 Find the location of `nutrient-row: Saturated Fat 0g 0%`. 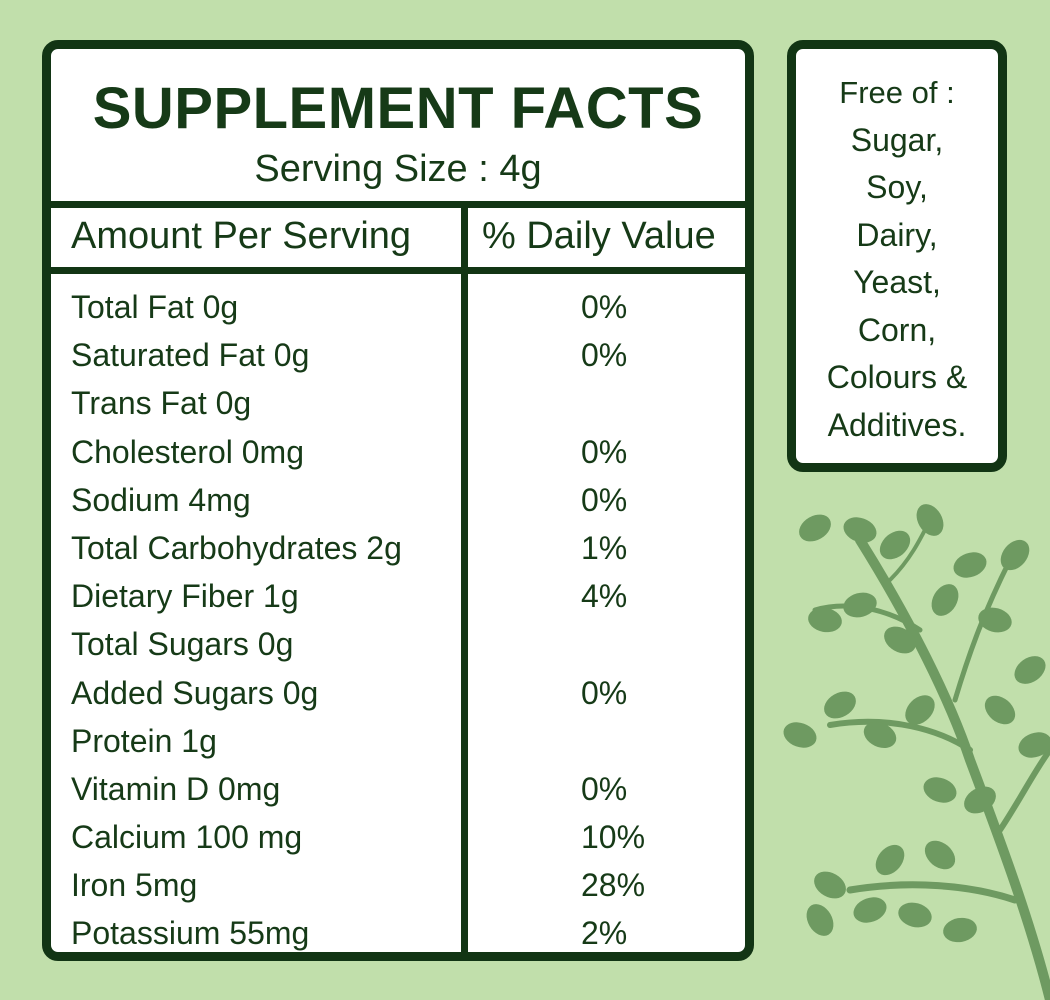

nutrient-row: Saturated Fat 0g 0% is located at coordinates (408, 355).